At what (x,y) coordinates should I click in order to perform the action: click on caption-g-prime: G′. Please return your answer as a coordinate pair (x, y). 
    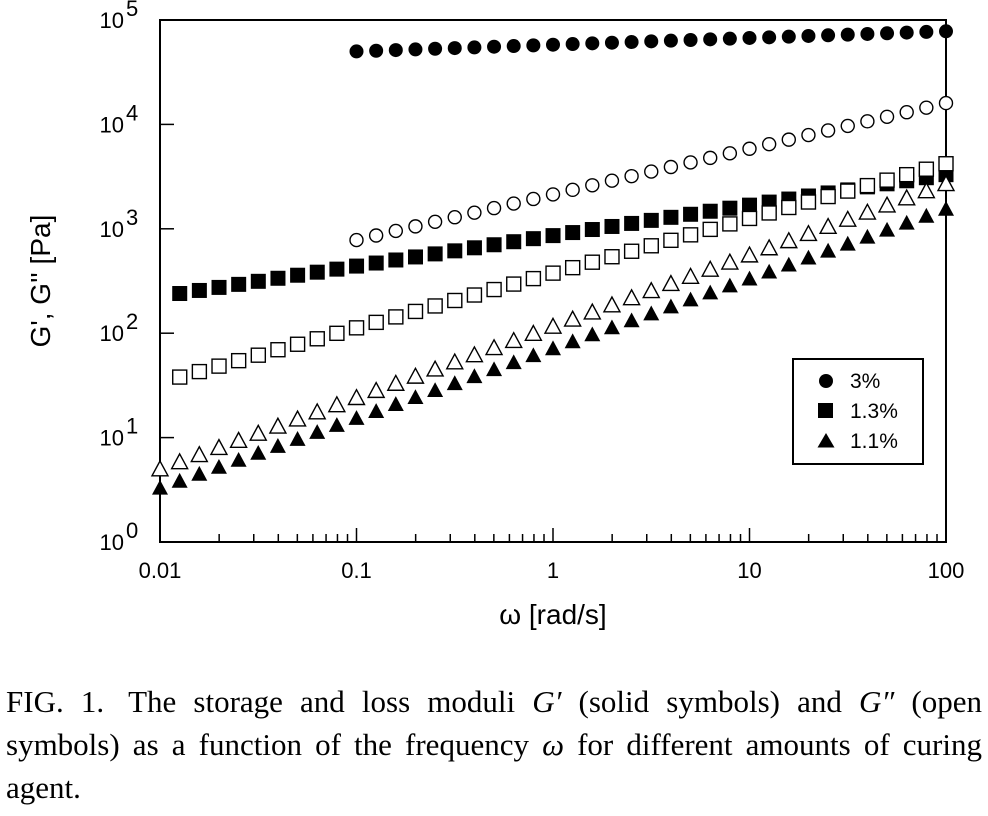
    Looking at the image, I should click on (547, 701).